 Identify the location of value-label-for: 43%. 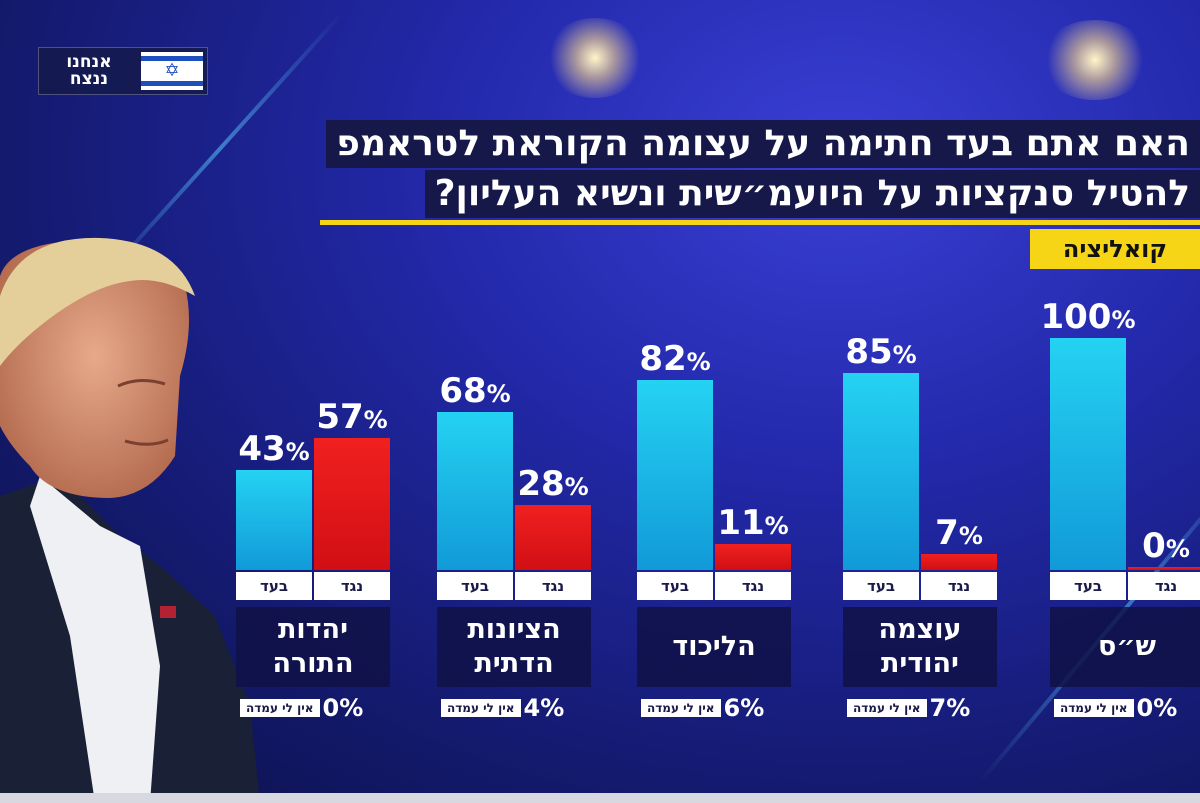
(274, 449).